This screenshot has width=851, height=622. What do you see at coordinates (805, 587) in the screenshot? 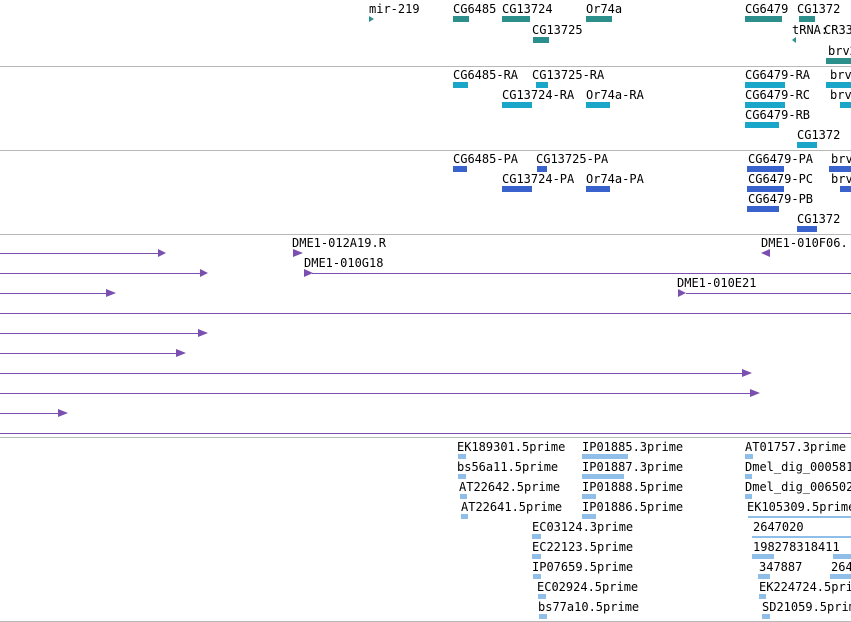
I see `feature-label: EK224724.5pri` at bounding box center [805, 587].